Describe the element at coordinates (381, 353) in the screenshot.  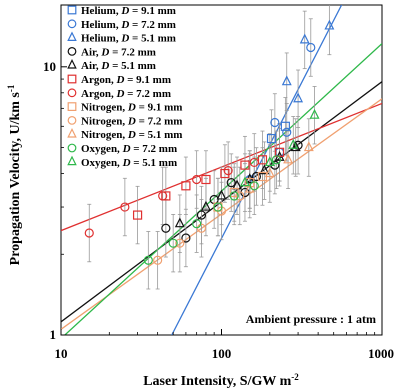
I see `x-tick-label: 1000` at that location.